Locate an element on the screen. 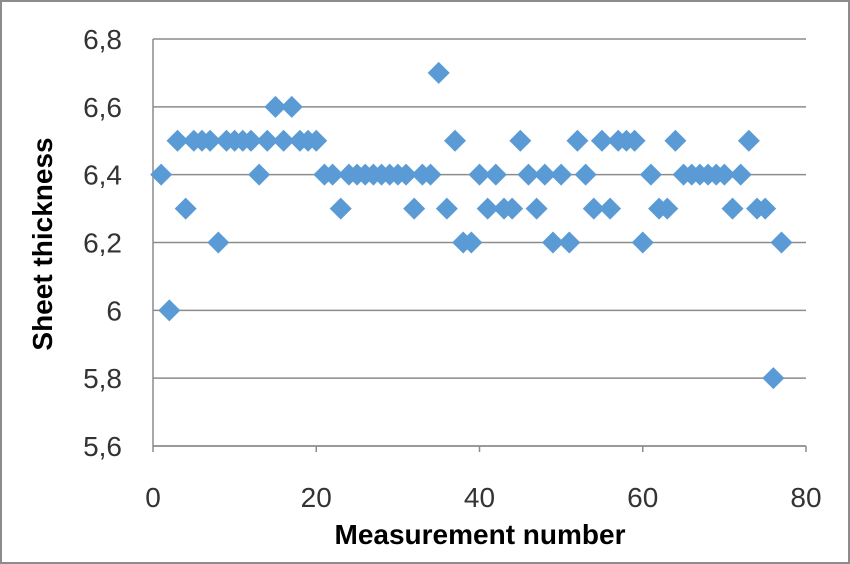 The width and height of the screenshot is (850, 564). y-tick-label: 6,6 is located at coordinates (102, 107).